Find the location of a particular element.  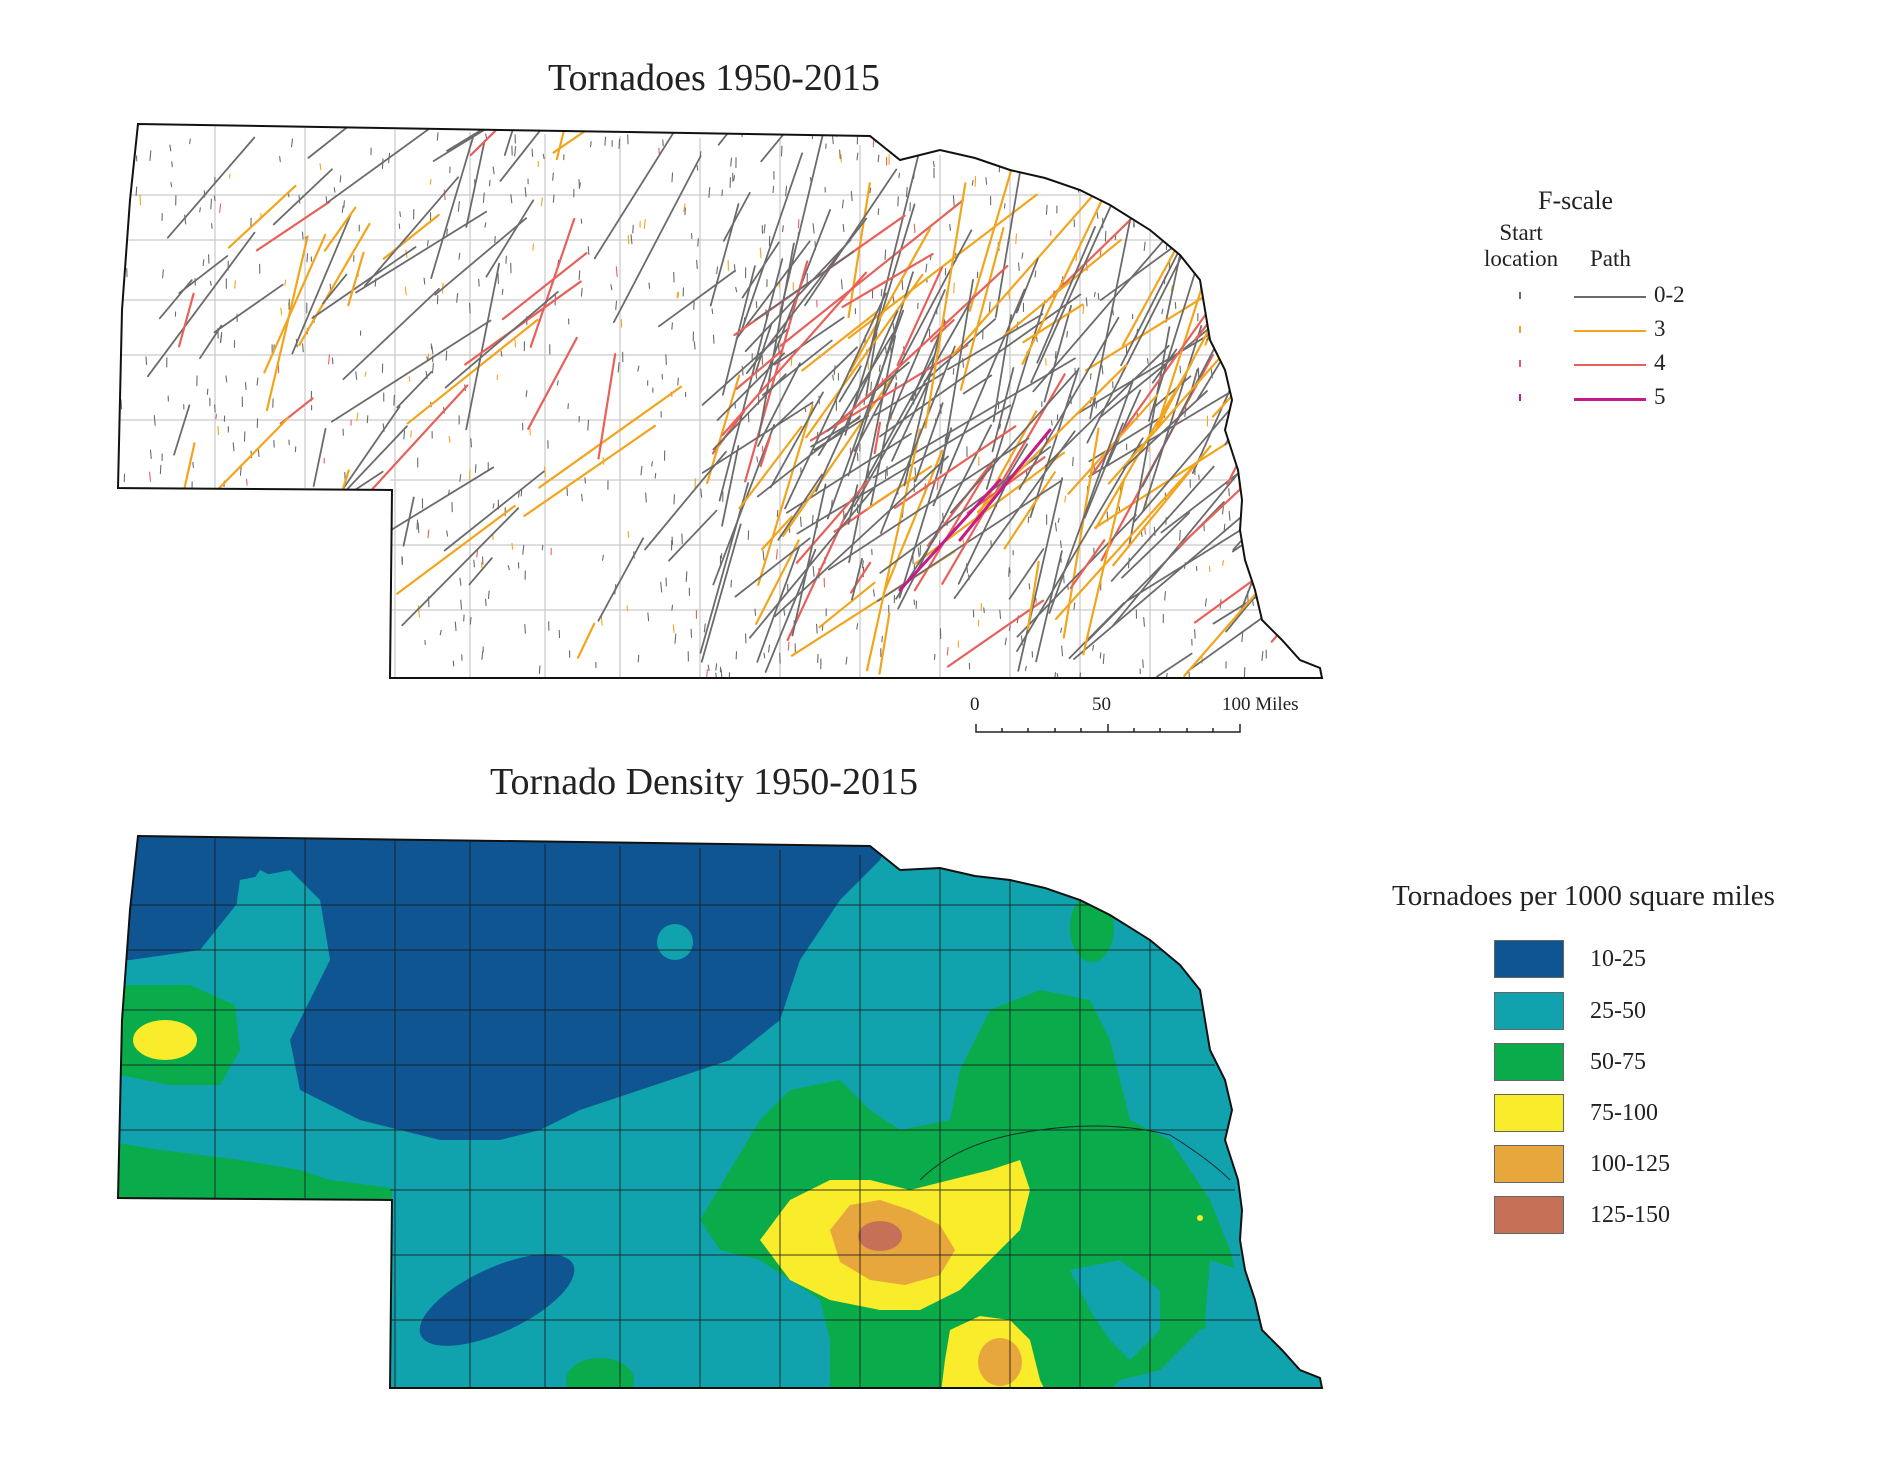

path-header: Path is located at coordinates (1610, 258).